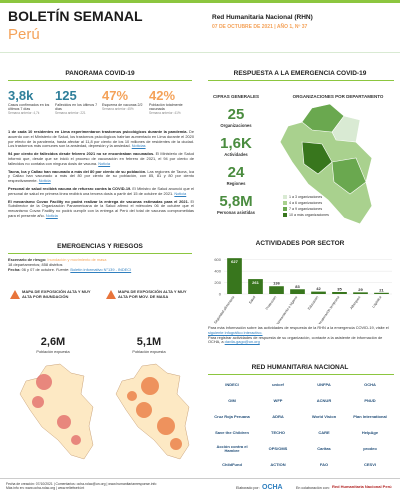 This screenshot has height=500, width=400. Describe the element at coordinates (318, 288) in the screenshot. I see `value-label: 42` at that location.